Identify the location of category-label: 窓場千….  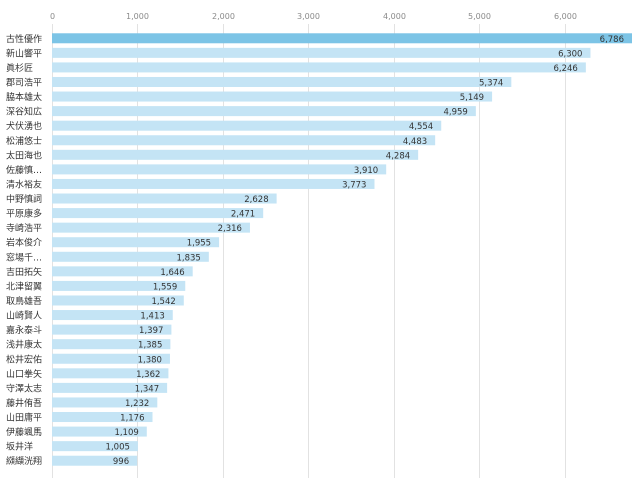
(24, 257).